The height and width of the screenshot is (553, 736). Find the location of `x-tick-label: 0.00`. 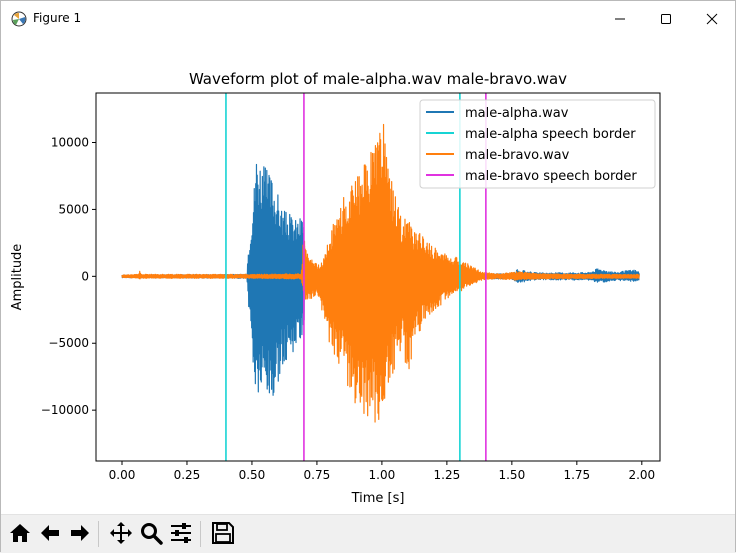

x-tick-label: 0.00 is located at coordinates (122, 475).